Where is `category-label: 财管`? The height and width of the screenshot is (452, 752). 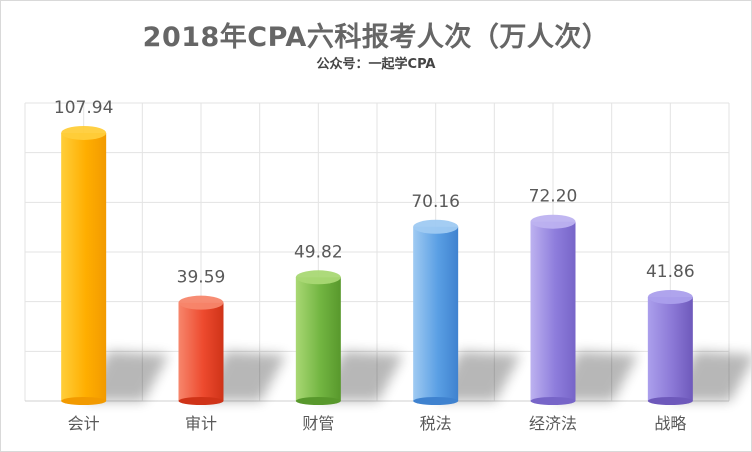
category-label: 财管 is located at coordinates (318, 423).